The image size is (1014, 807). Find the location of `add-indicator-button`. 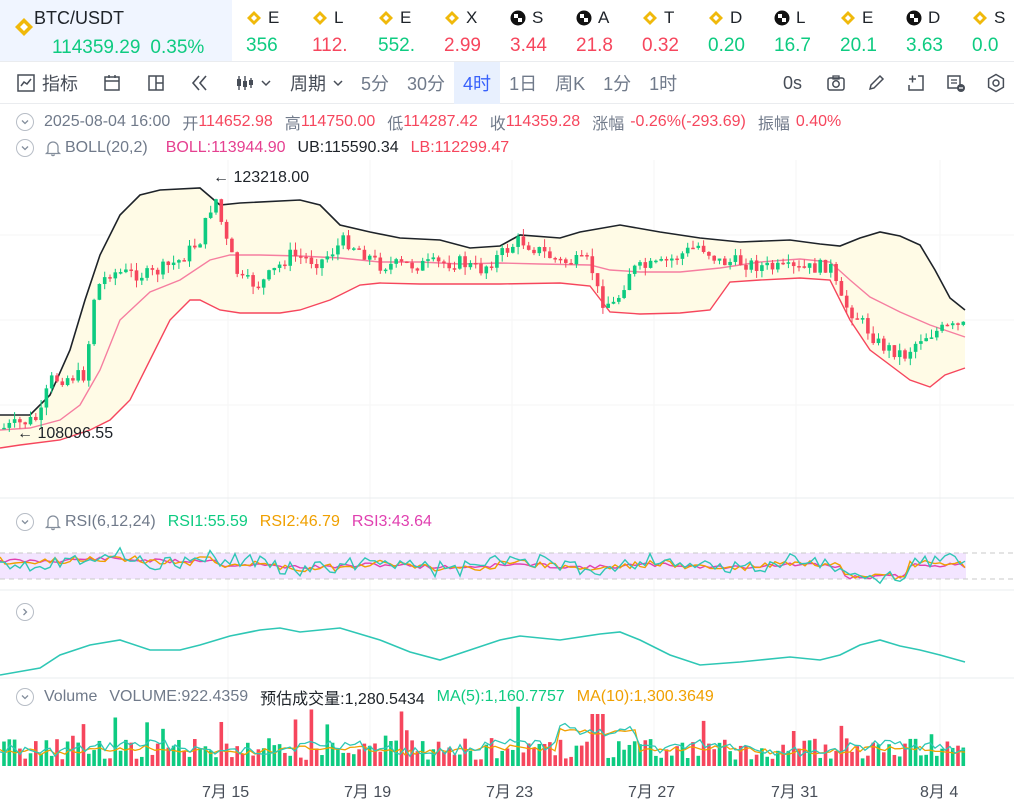

add-indicator-button is located at coordinates (916, 83).